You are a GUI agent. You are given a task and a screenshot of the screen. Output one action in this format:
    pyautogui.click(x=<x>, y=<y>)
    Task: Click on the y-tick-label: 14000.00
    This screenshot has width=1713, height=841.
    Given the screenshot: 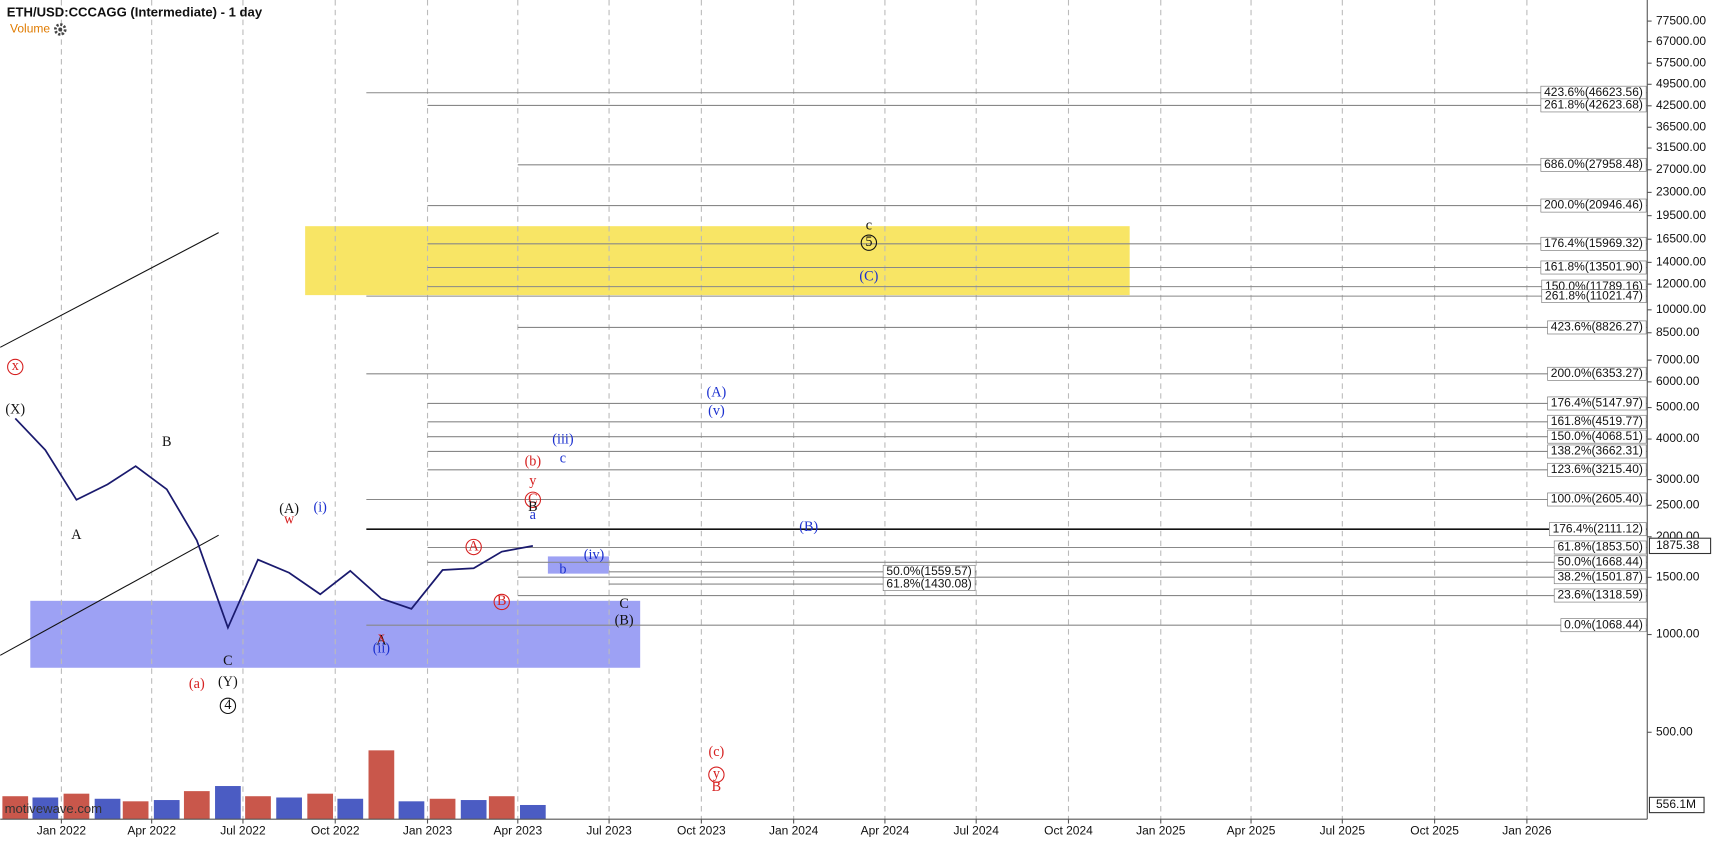 What is the action you would take?
    pyautogui.click(x=1681, y=262)
    